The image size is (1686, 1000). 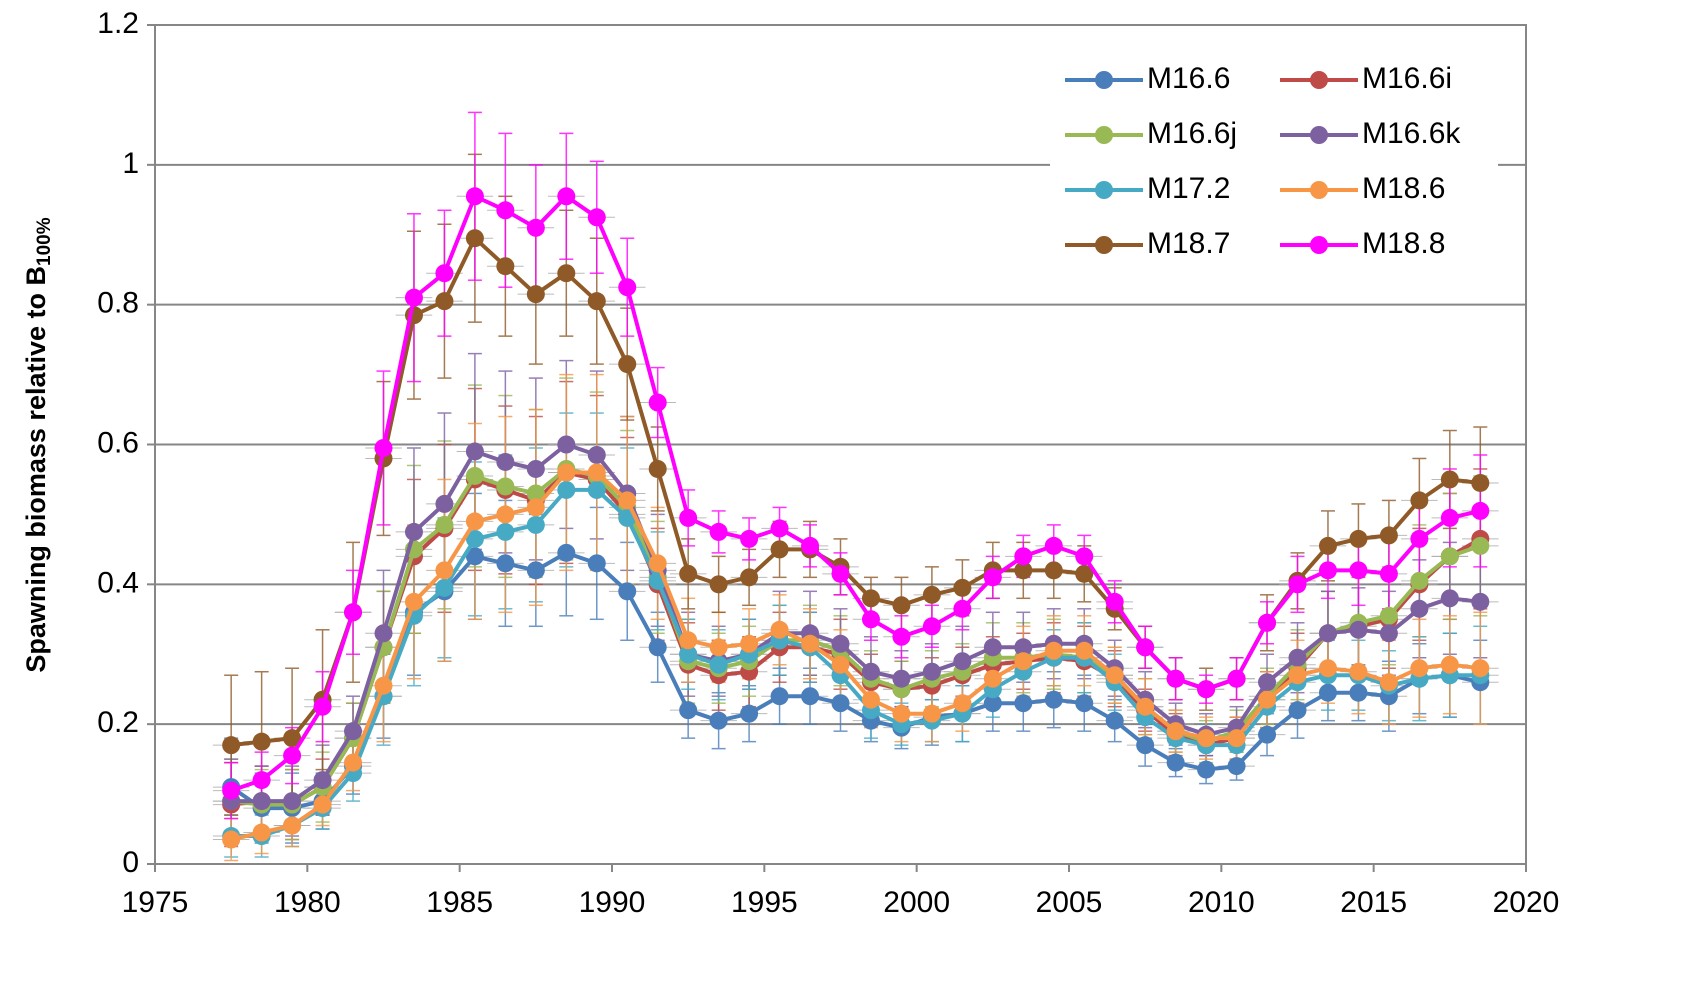 What do you see at coordinates (118, 303) in the screenshot?
I see `y-tick-label: 0.8` at bounding box center [118, 303].